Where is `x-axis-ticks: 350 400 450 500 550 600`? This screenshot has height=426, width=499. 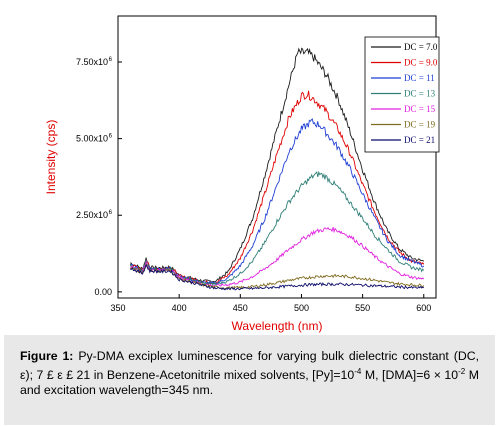 x-axis-ticks: 350 400 450 500 550 600 is located at coordinates (270, 303).